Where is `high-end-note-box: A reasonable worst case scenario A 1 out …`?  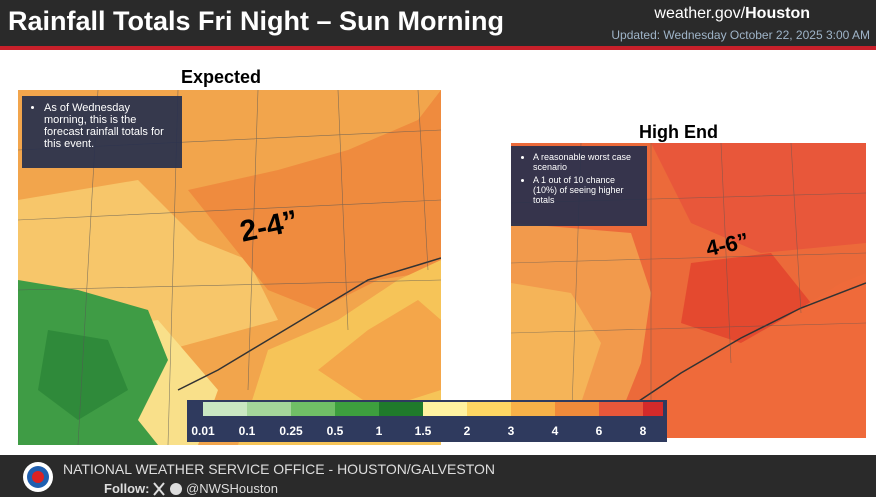 high-end-note-box: A reasonable worst case scenario A 1 out … is located at coordinates (579, 186).